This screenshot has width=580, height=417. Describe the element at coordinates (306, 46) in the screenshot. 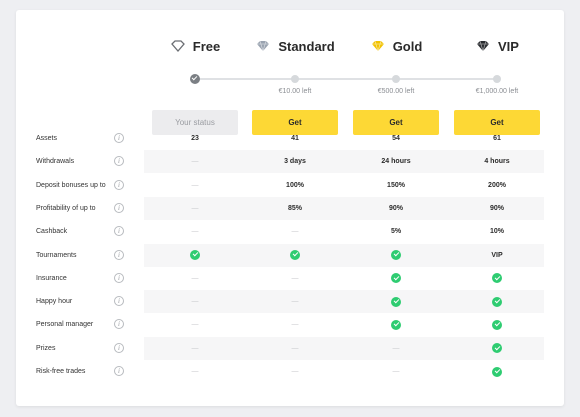

I see `plan-name: Standard` at that location.